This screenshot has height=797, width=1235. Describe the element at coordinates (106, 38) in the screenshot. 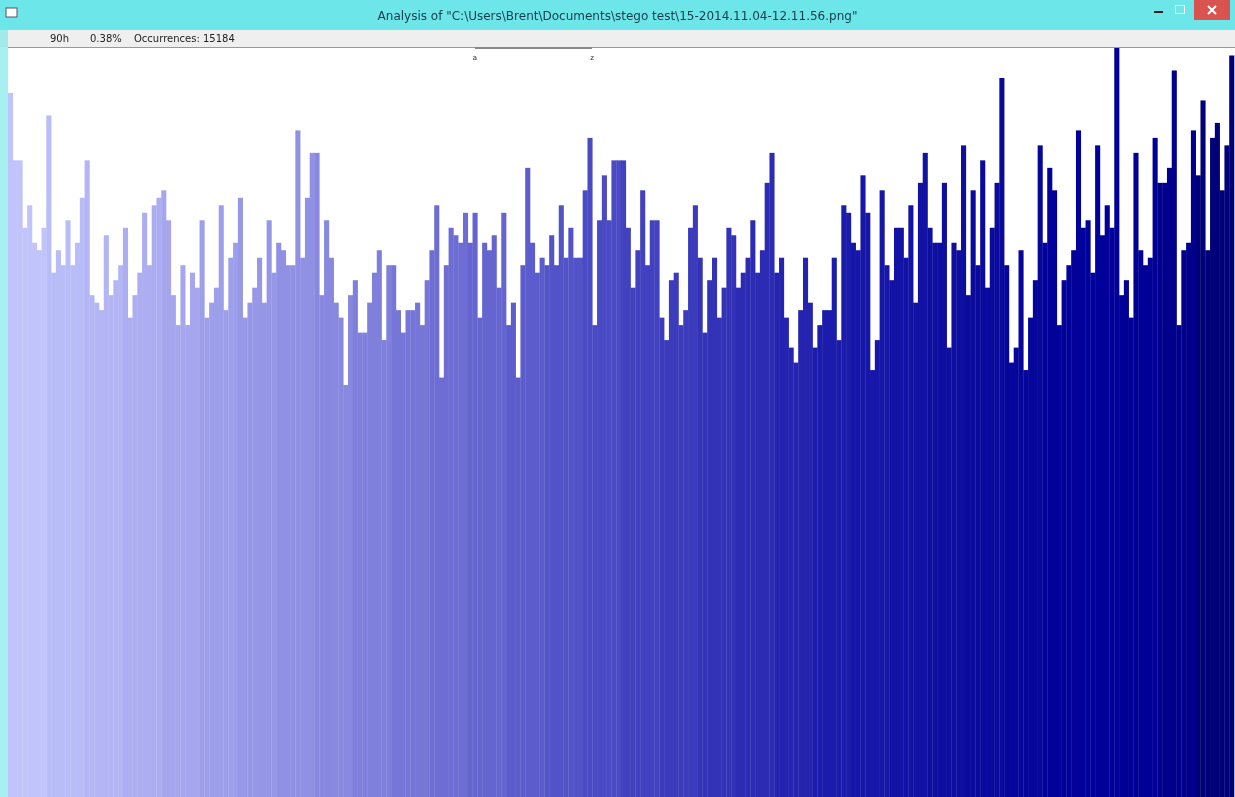

I see `text: 0.38%` at that location.